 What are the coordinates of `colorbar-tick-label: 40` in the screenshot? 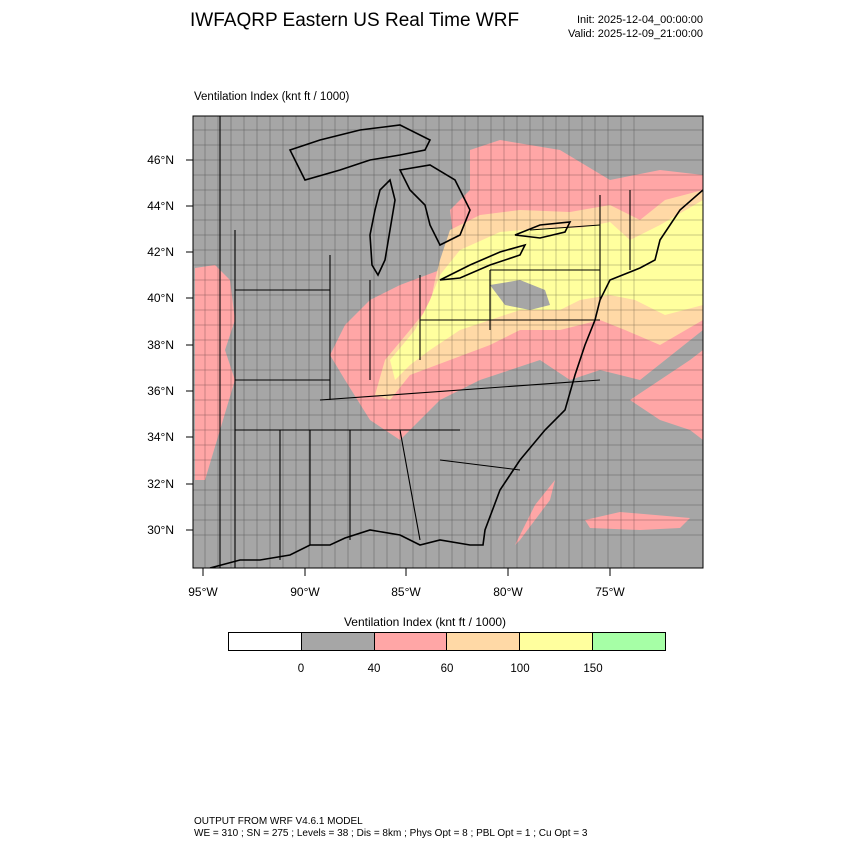 It's located at (374, 669).